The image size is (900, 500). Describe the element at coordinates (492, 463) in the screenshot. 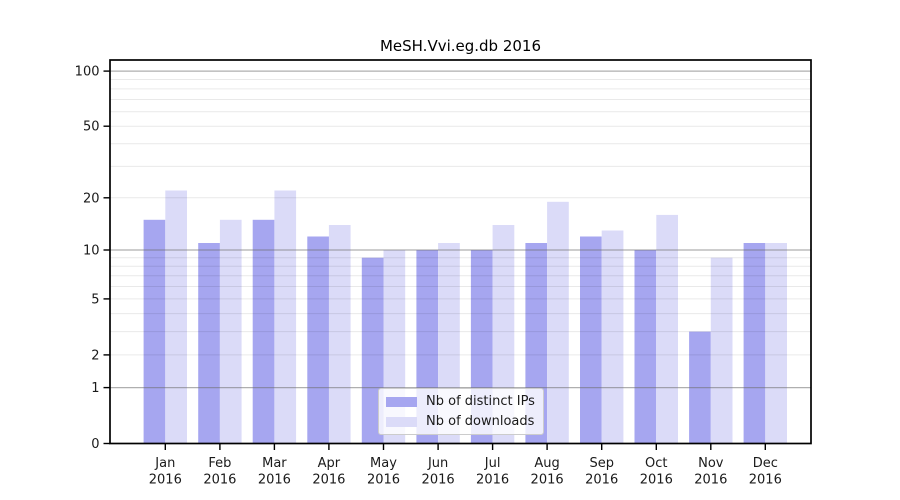

I see `x-tick-label-month: Jul` at that location.